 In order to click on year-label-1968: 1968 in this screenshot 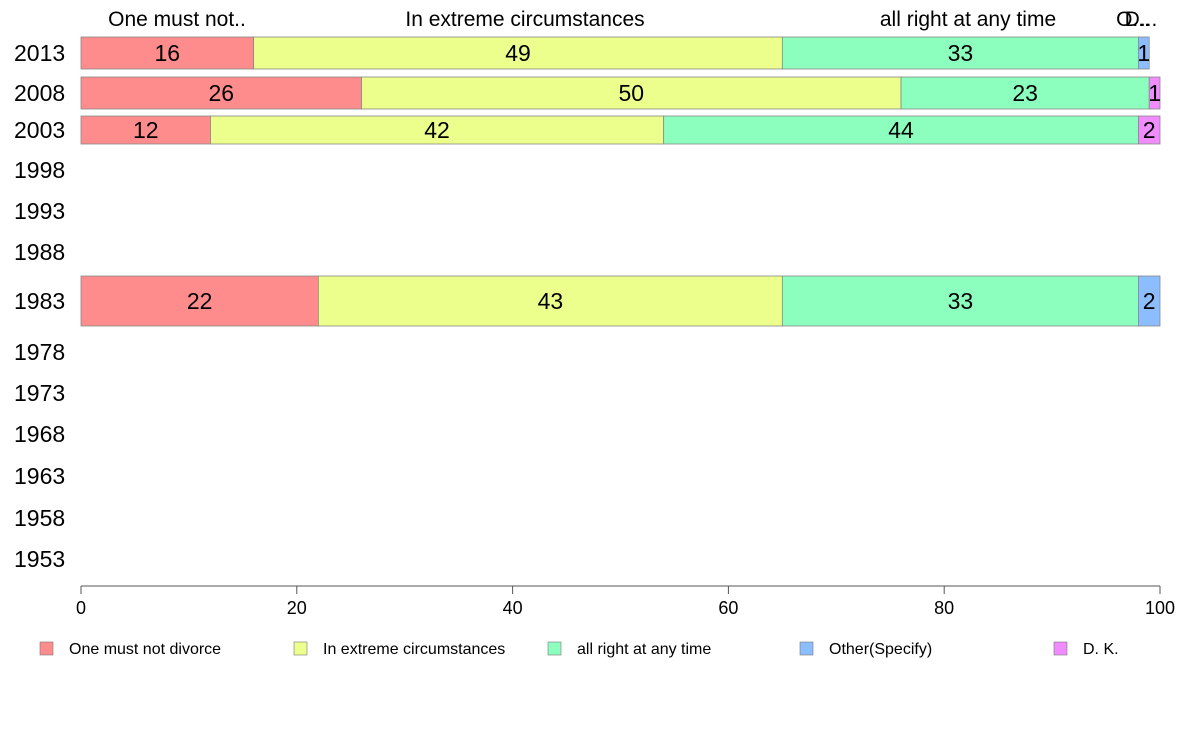, I will do `click(39, 434)`.